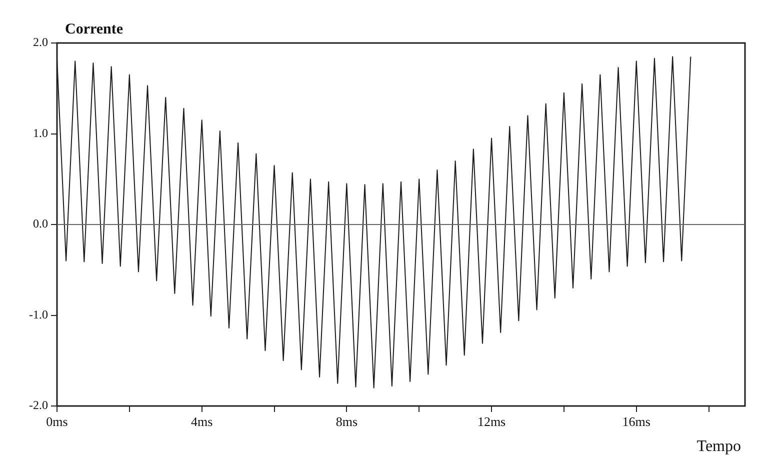 The image size is (766, 457). I want to click on y-tick-label: -1.0, so click(38, 314).